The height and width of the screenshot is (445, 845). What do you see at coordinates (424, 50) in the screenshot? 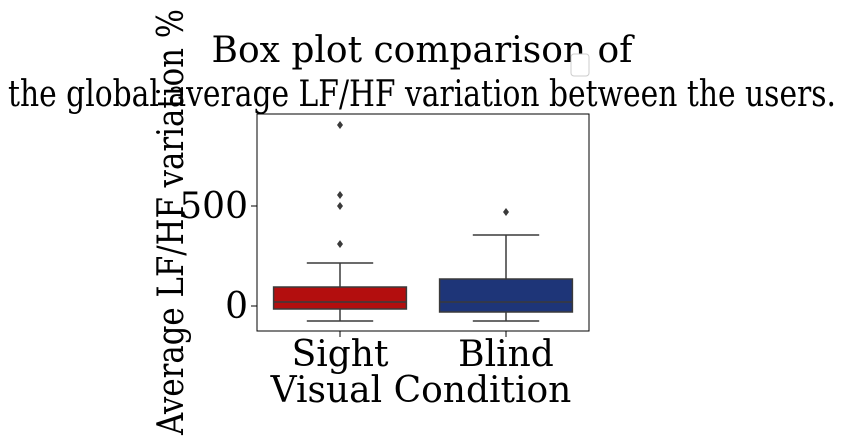
I see `chart-title-line-1: Box plot comparison of` at bounding box center [424, 50].